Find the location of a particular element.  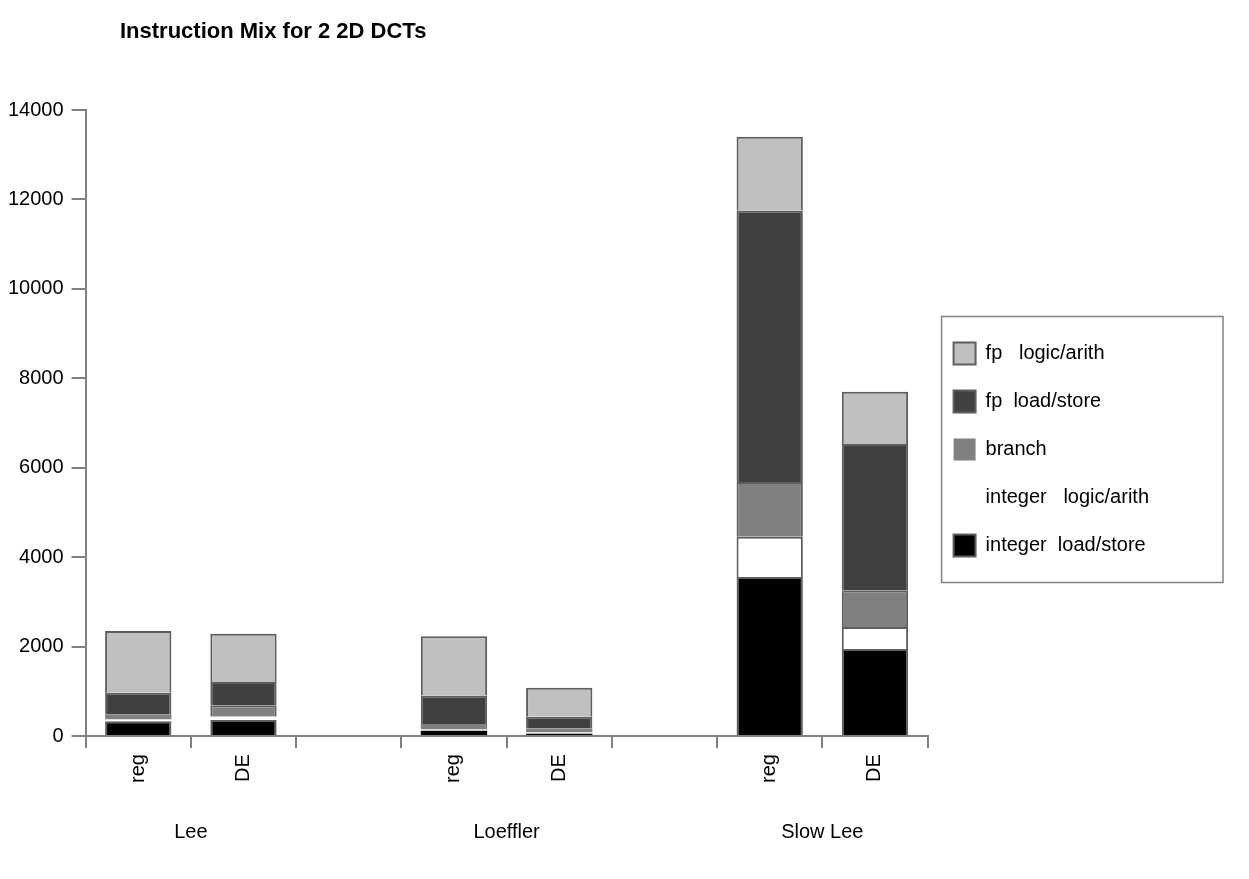

y-tick-label: 0 is located at coordinates (58, 734).